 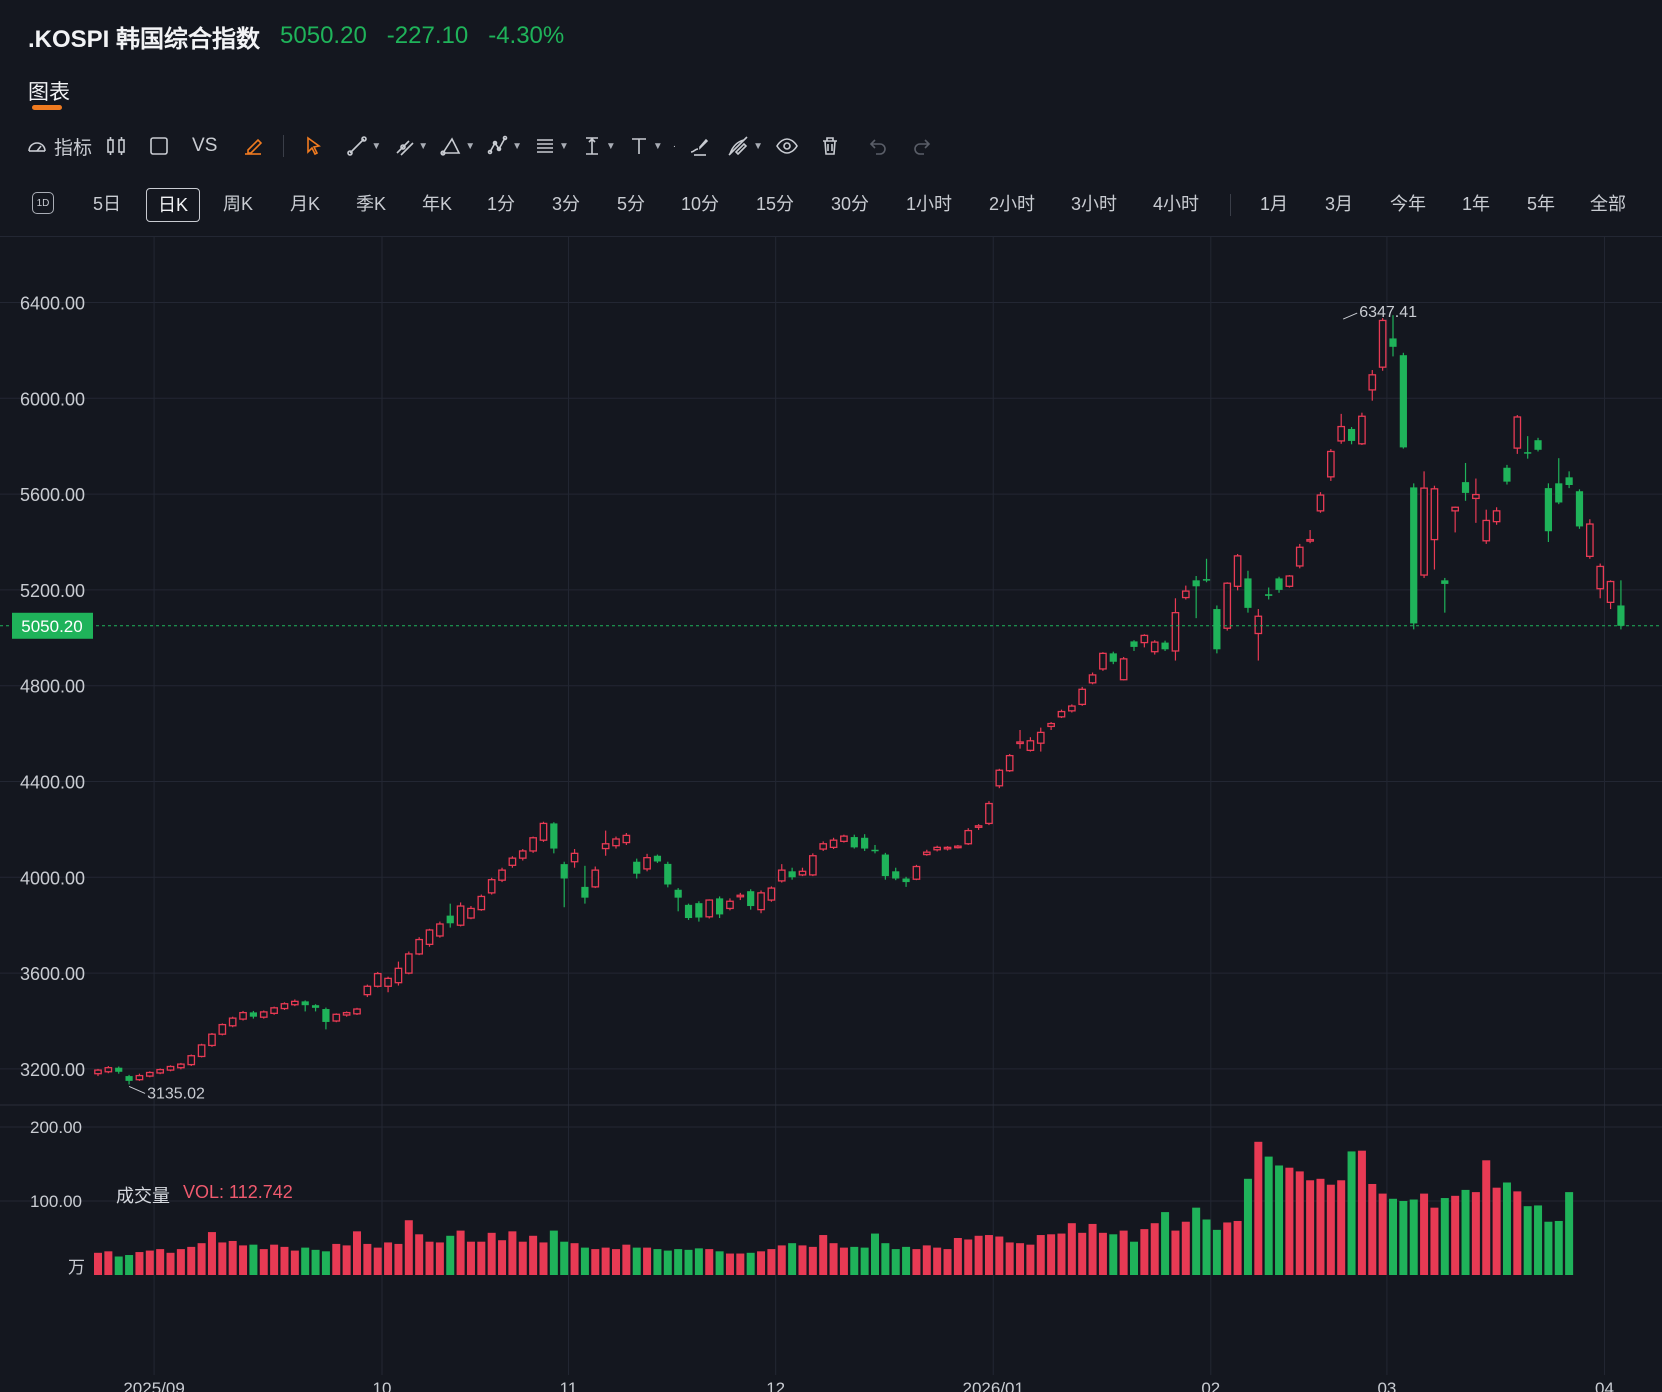 What do you see at coordinates (878, 146) in the screenshot?
I see `undo-button` at bounding box center [878, 146].